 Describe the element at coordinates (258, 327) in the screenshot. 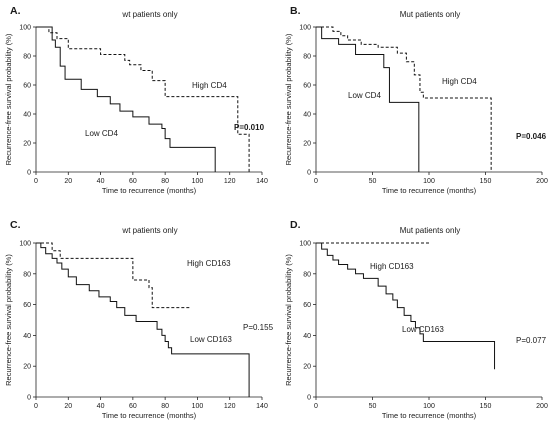

I see `p-value-label: P=0.155` at that location.